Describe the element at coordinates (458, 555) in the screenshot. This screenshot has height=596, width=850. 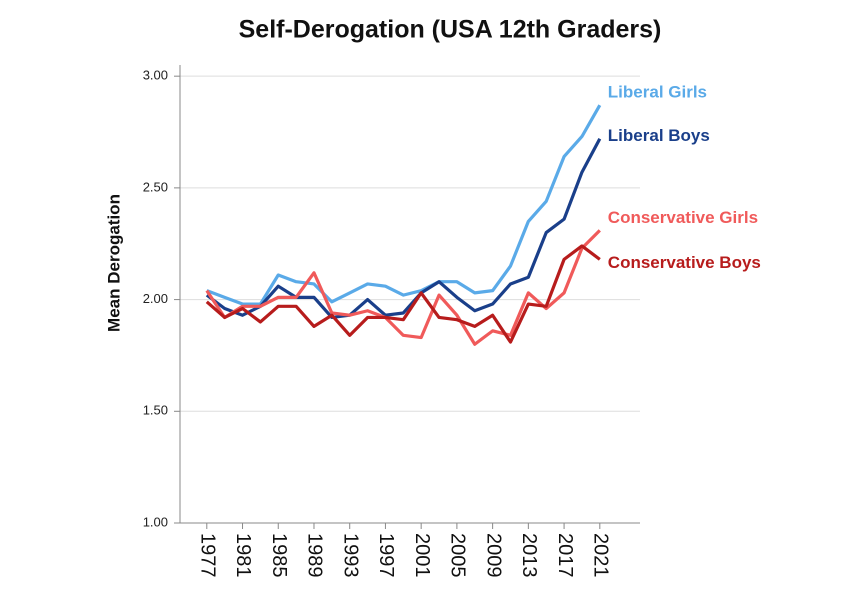
I see `x-tick-label: 2005` at that location.